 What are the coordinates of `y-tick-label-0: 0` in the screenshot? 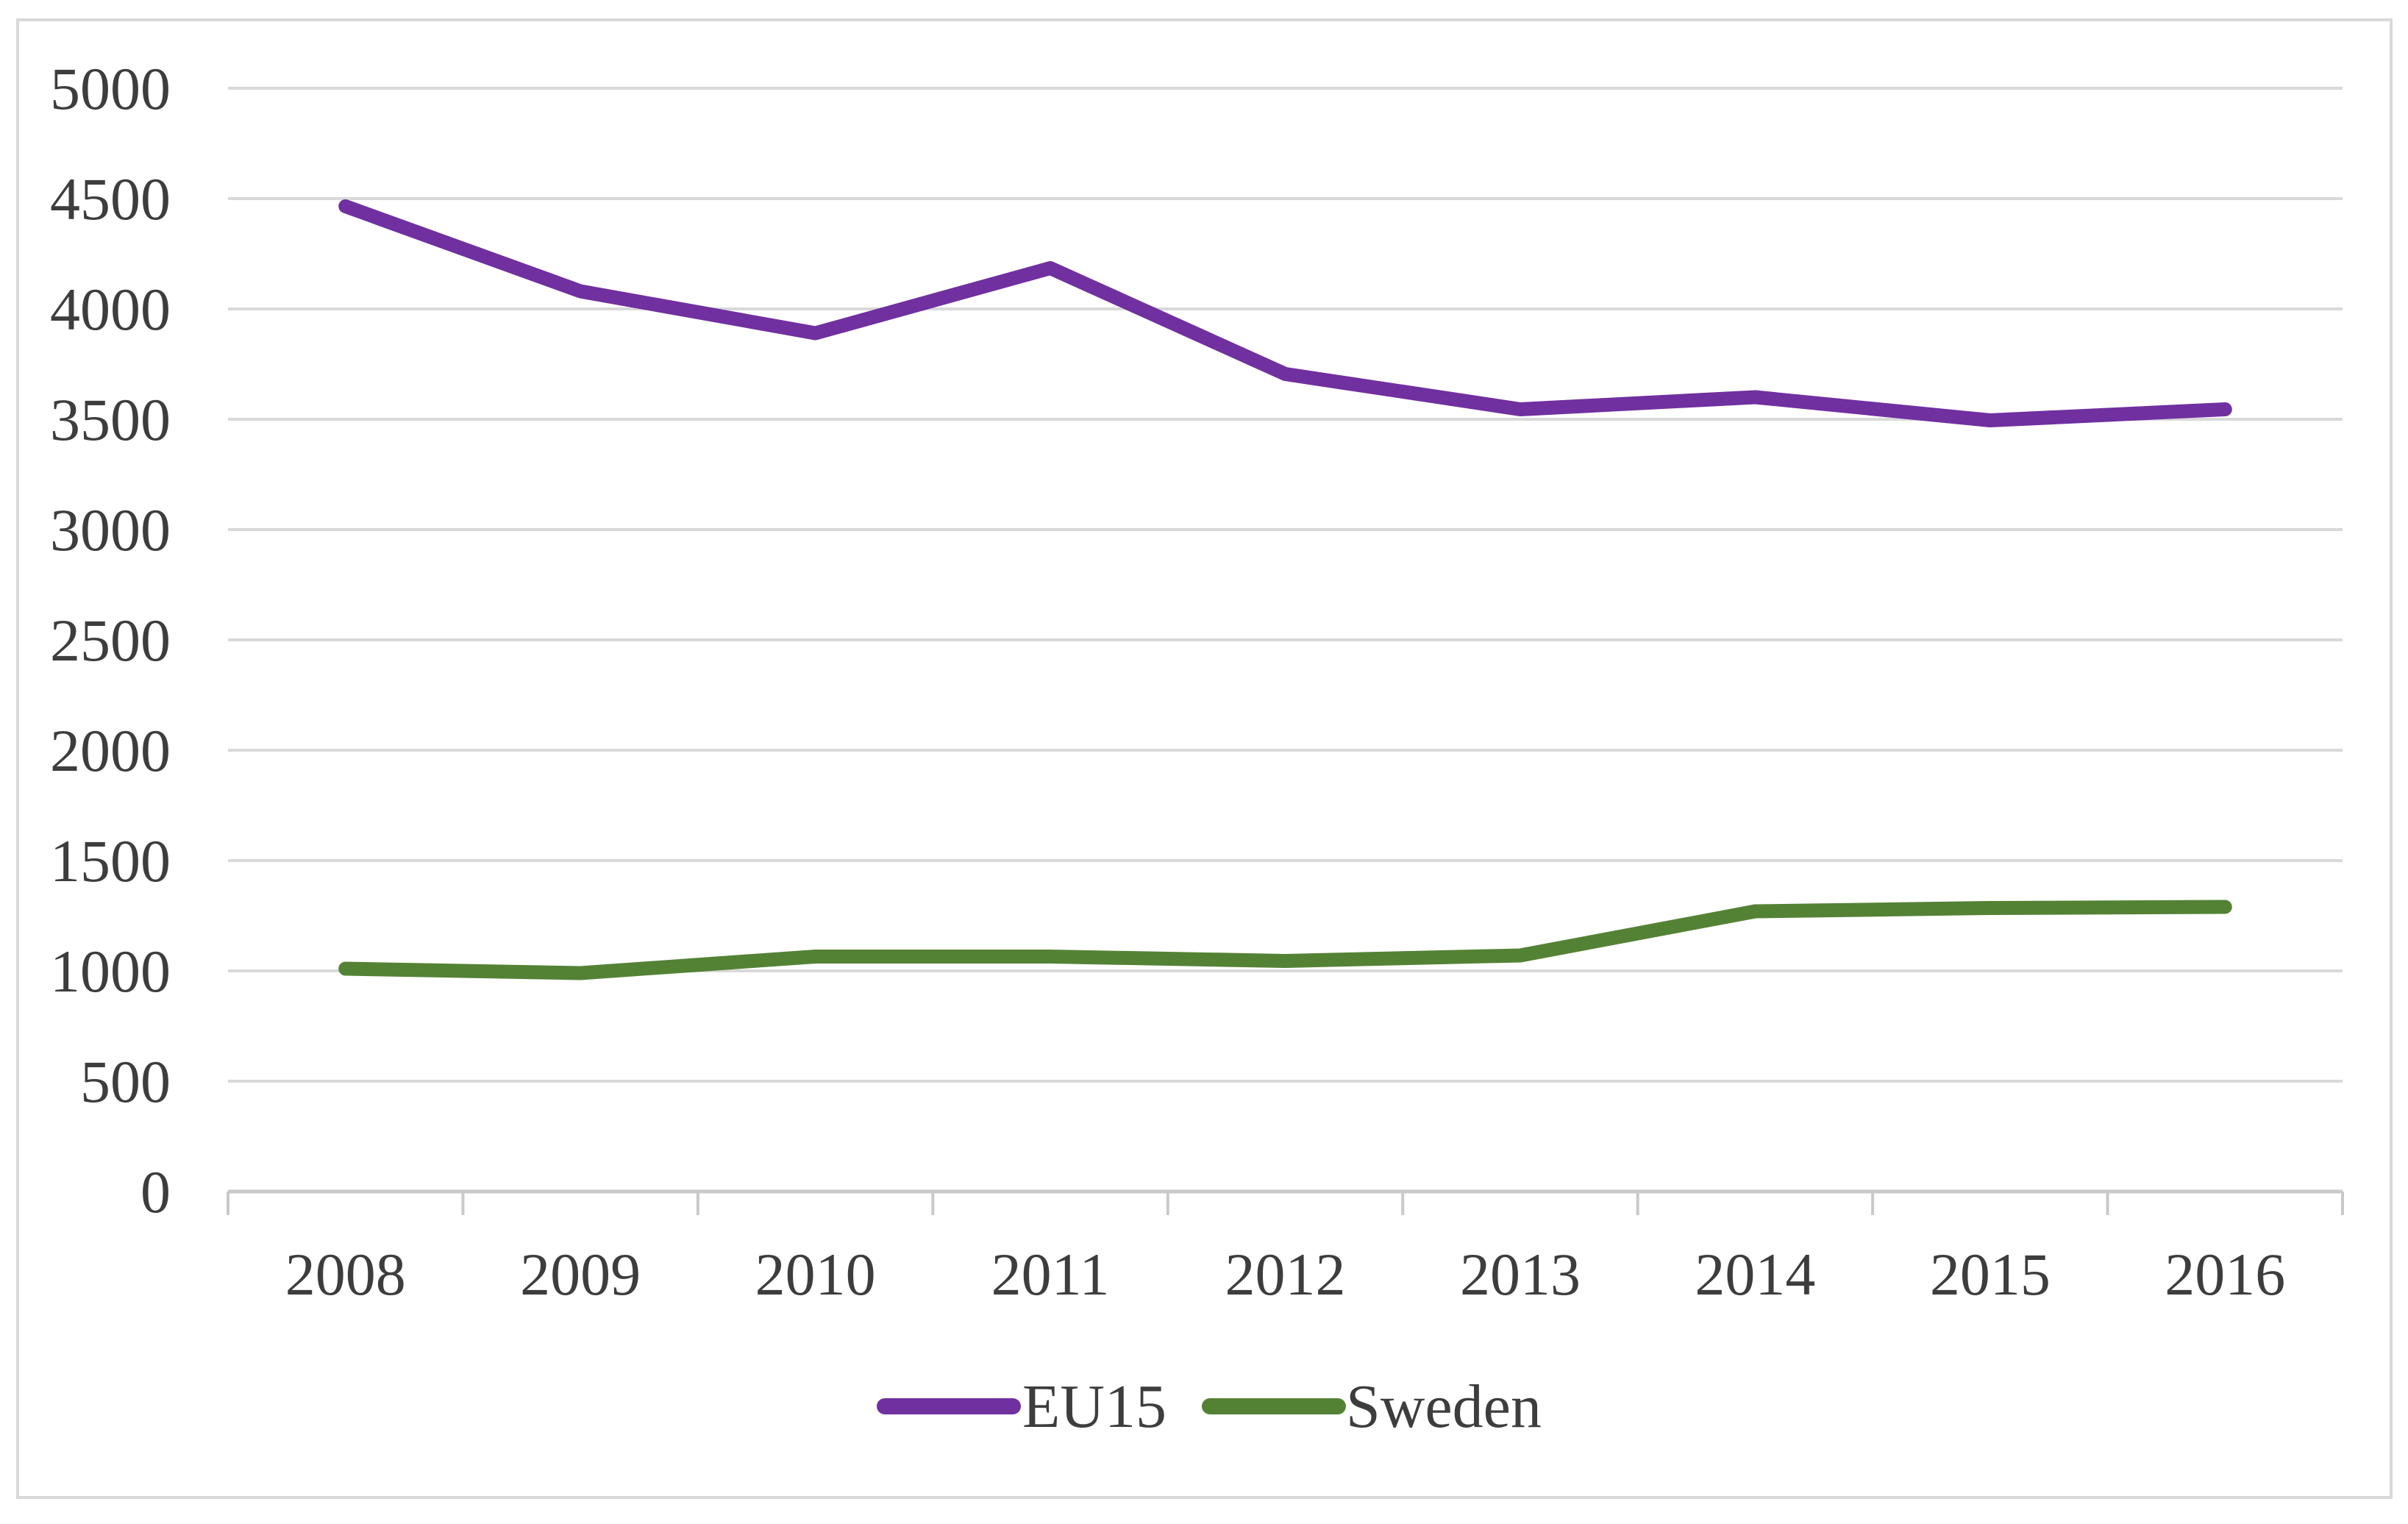 It's located at (155, 1191).